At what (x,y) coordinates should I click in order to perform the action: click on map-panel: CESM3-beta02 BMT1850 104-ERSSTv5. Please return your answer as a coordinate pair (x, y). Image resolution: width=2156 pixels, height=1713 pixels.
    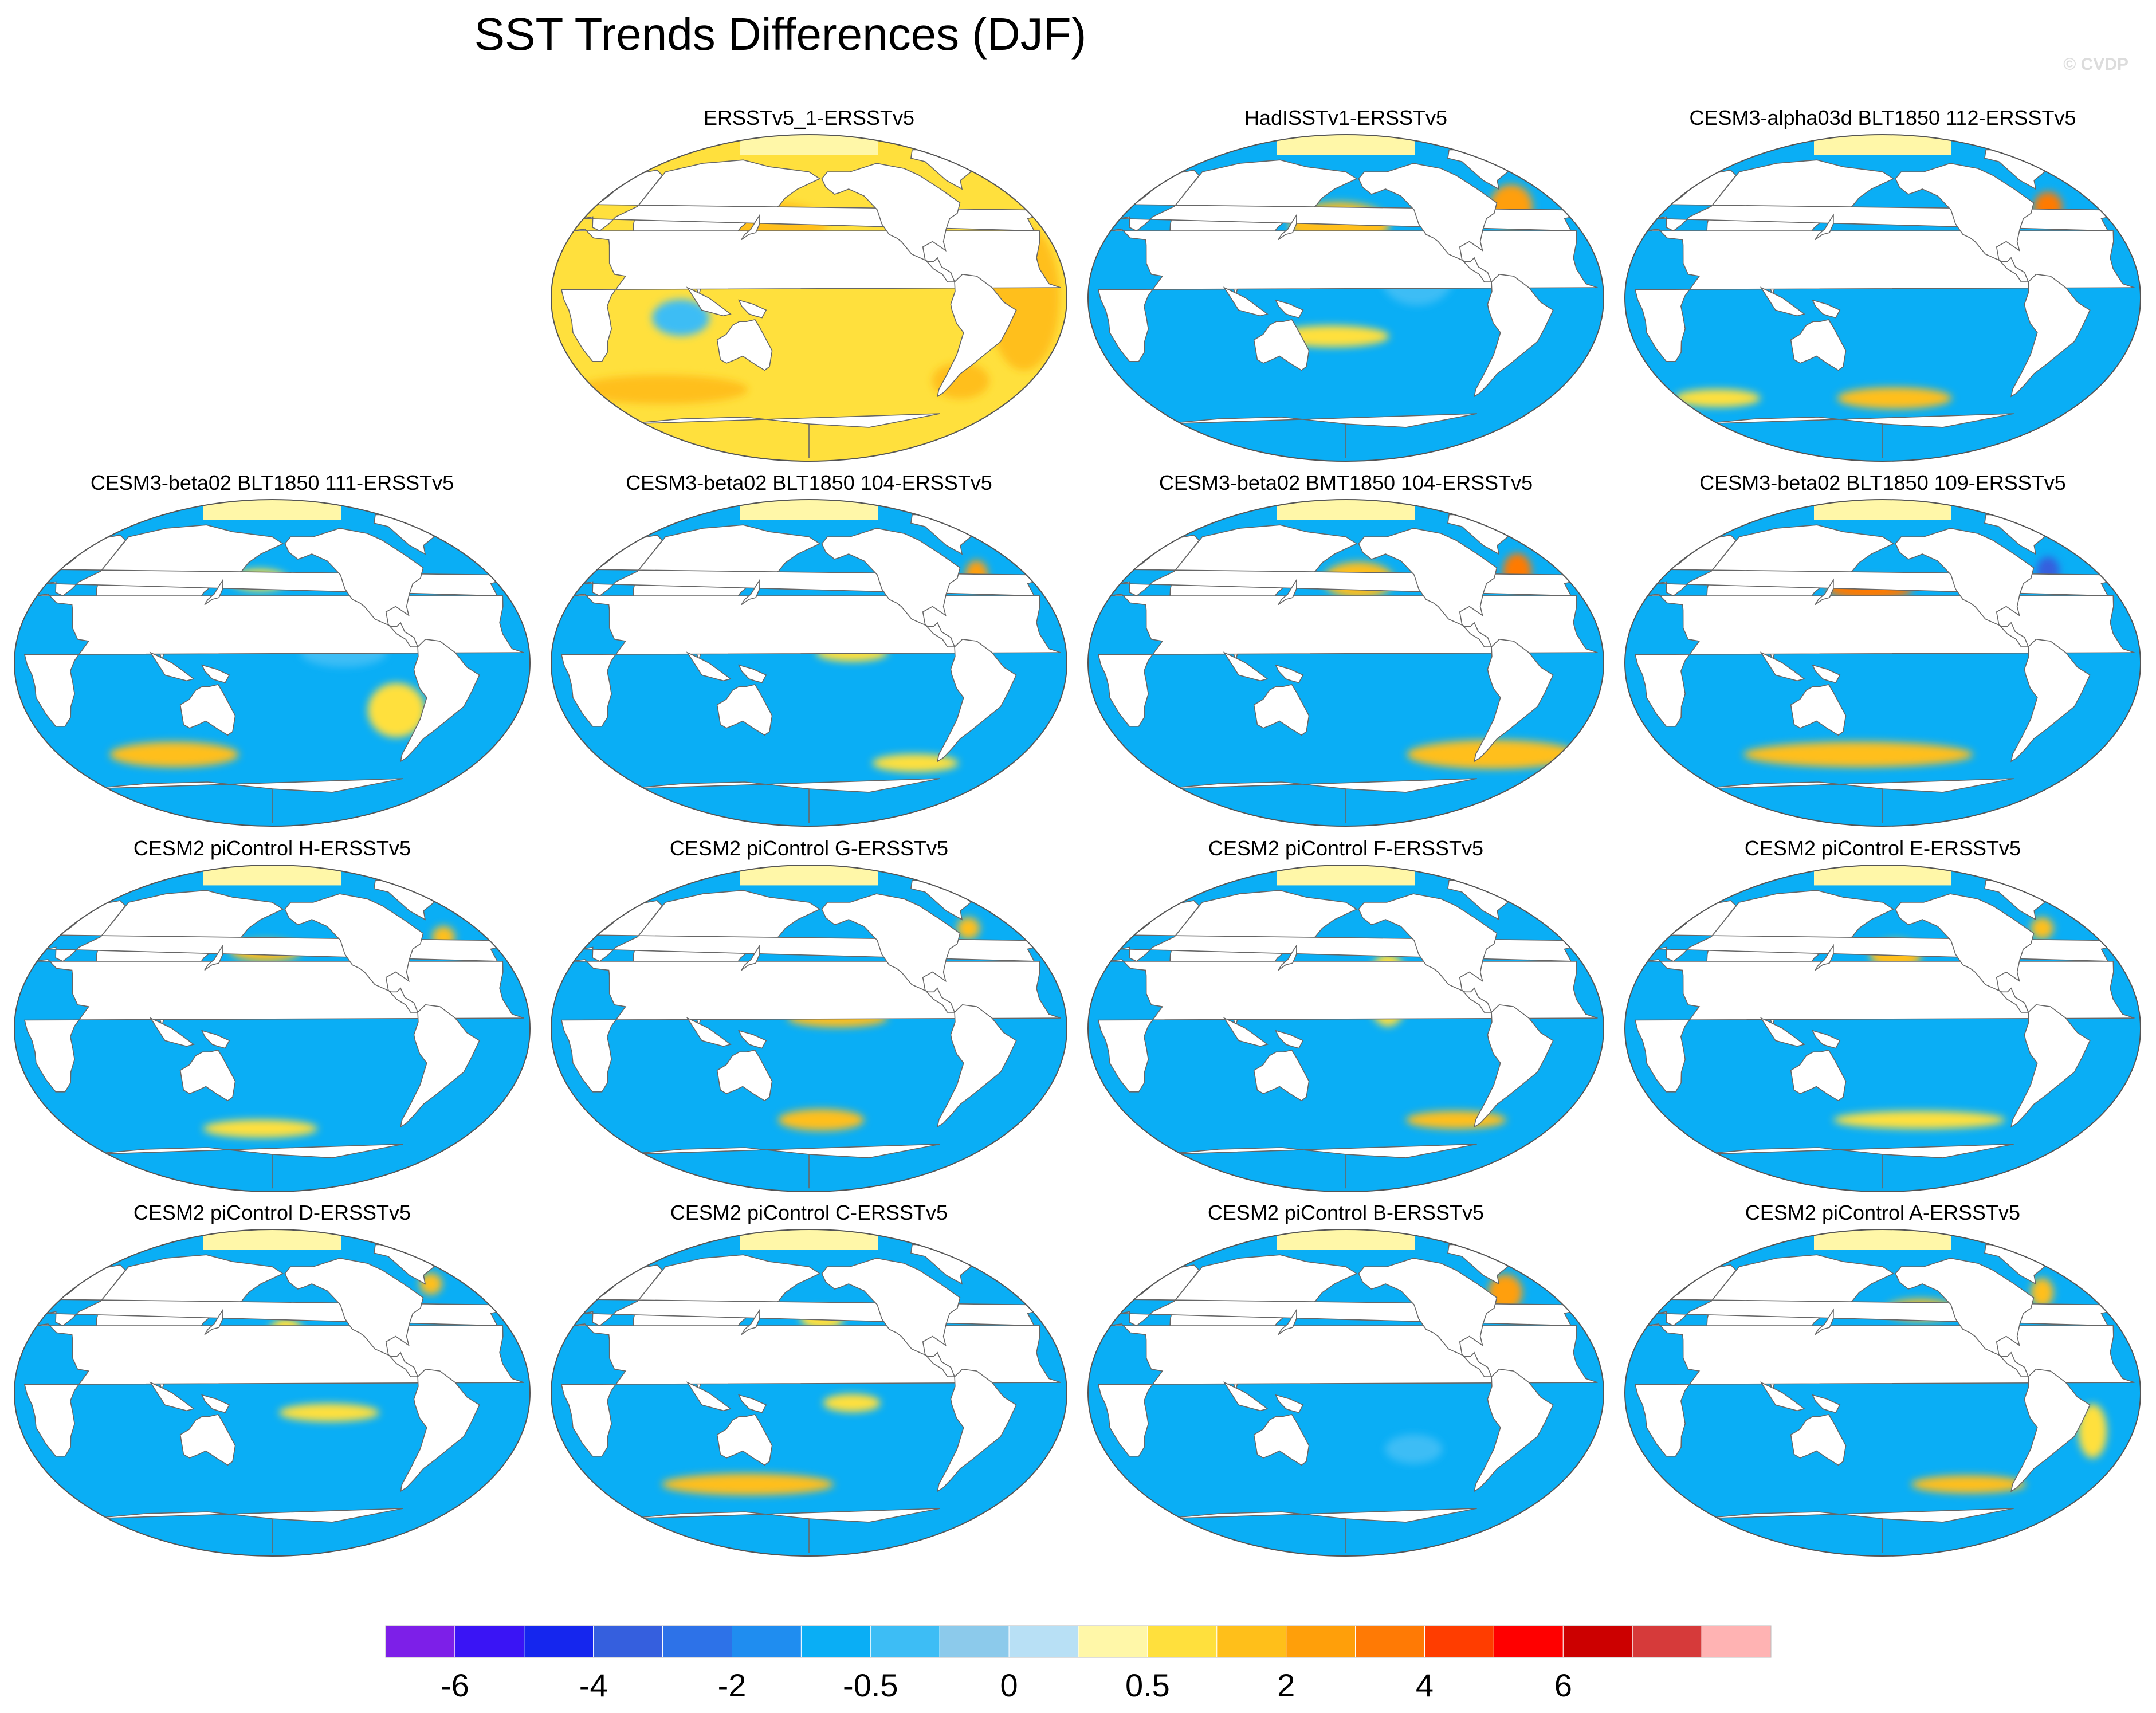
    Looking at the image, I should click on (1345, 649).